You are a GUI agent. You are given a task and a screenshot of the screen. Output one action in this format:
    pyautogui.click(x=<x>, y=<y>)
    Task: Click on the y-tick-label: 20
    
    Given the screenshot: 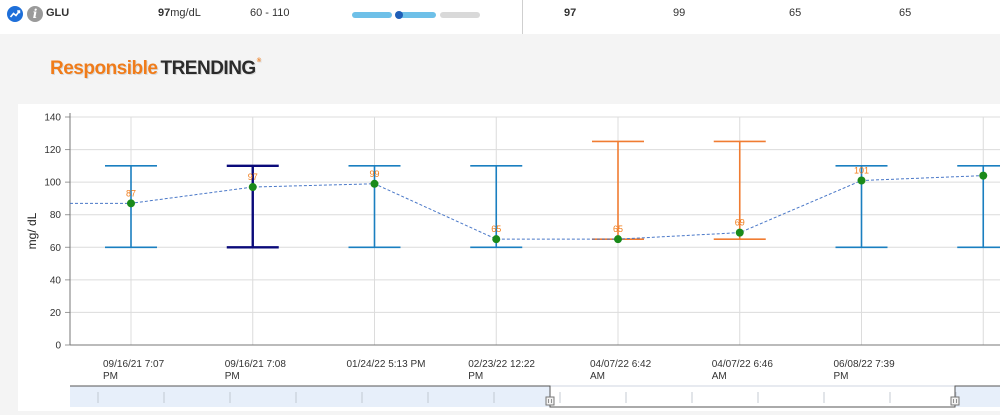 What is the action you would take?
    pyautogui.click(x=56, y=313)
    